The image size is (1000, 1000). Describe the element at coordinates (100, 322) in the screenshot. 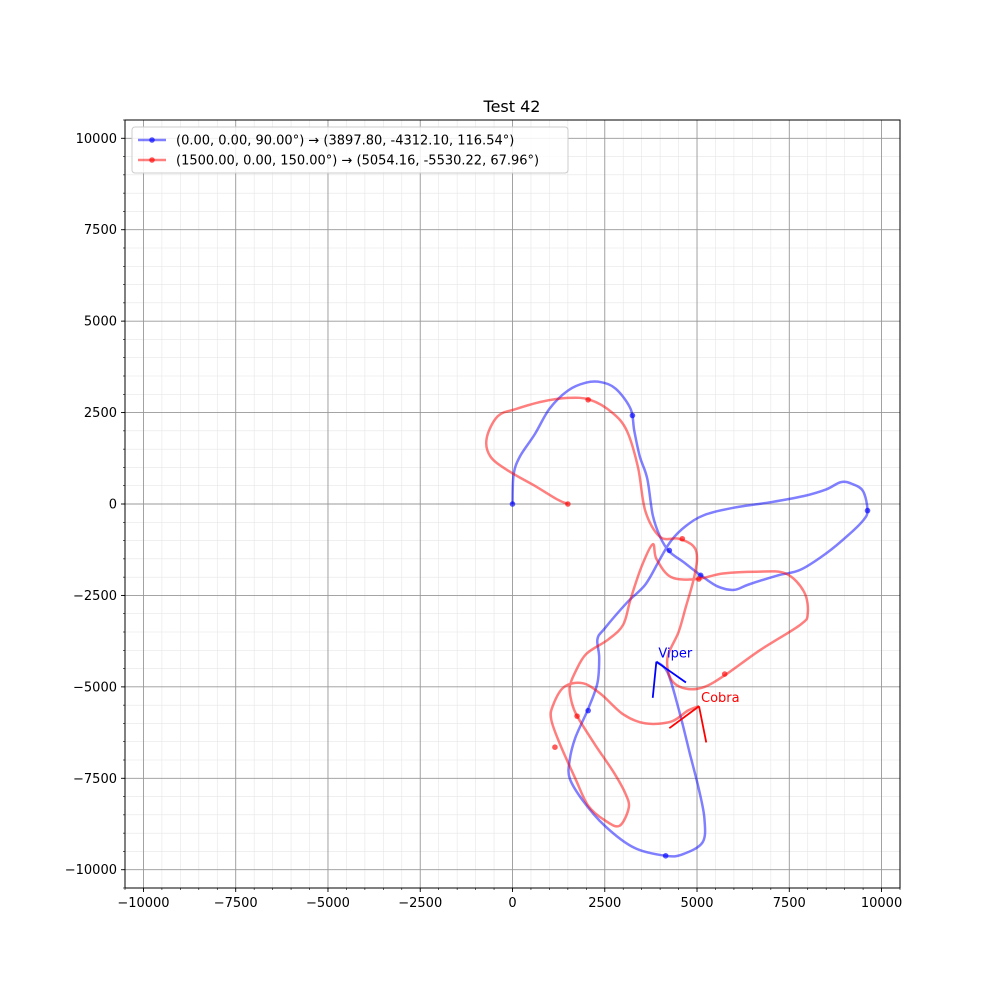

I see `y-tick-label: 5000` at that location.